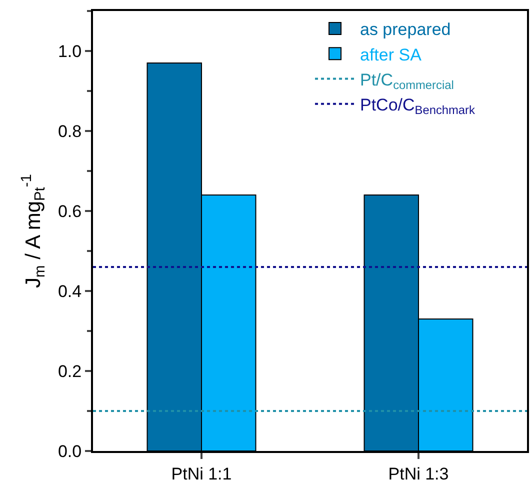 Image resolution: width=530 pixels, height=498 pixels. I want to click on y-tick-label: 0.8, so click(70, 131).